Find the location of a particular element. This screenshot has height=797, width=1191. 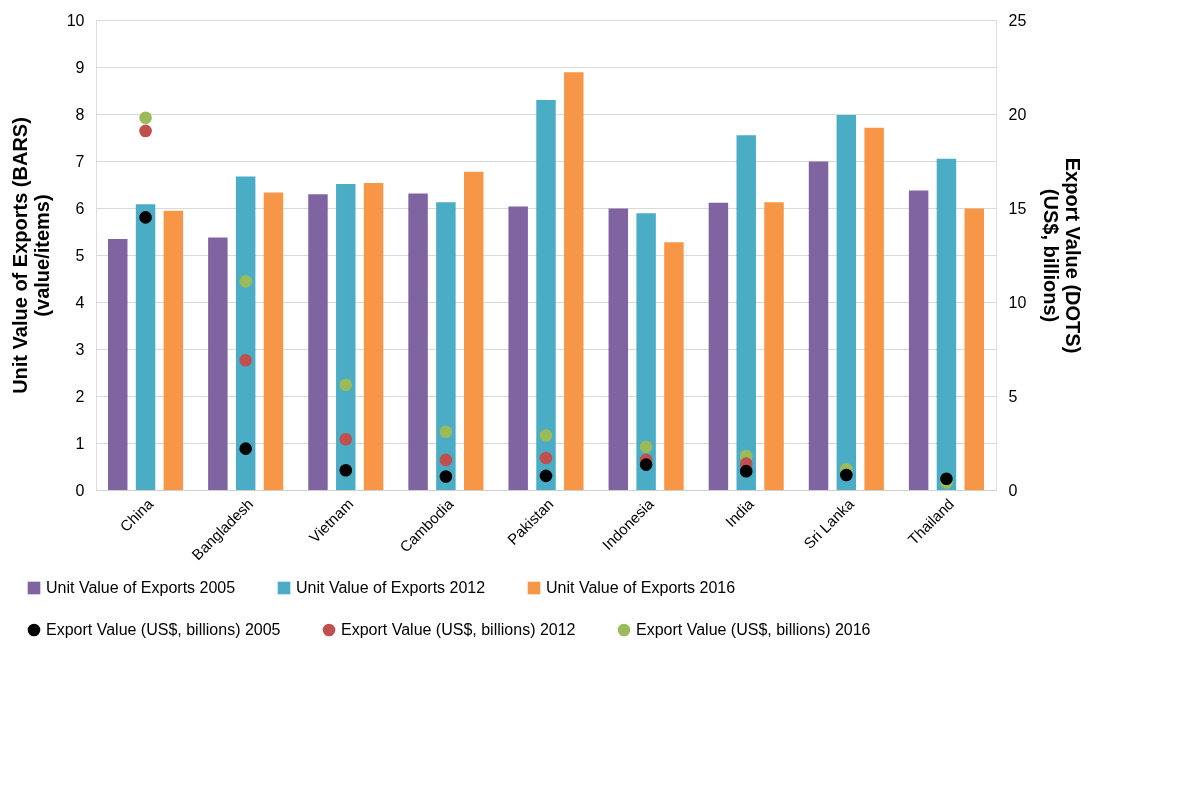

legend-label: Unit Value of Exports 2005 is located at coordinates (141, 587).